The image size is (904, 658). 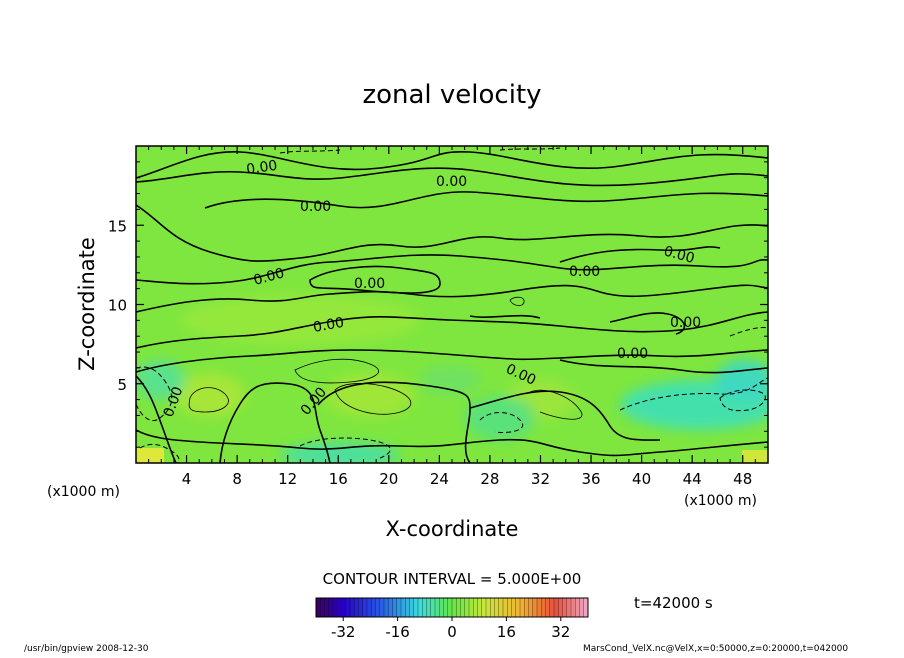 What do you see at coordinates (489, 479) in the screenshot?
I see `x-tick-label: 28` at bounding box center [489, 479].